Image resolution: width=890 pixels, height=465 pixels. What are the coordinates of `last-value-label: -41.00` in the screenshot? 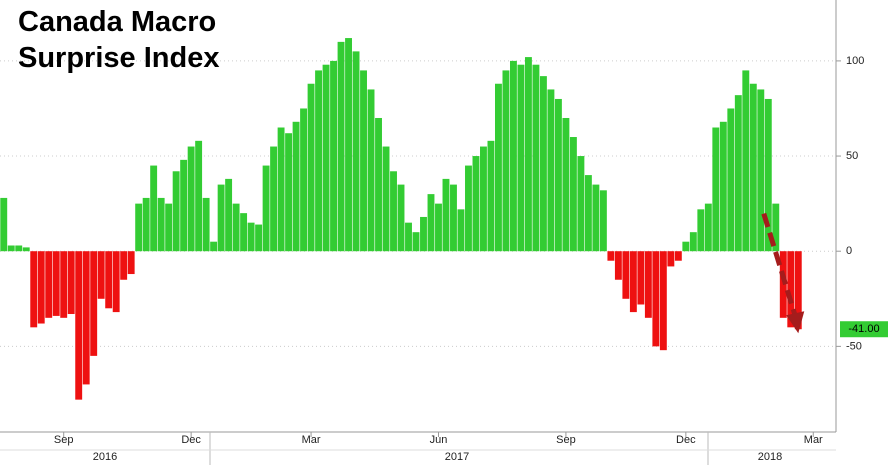 It's located at (863, 329).